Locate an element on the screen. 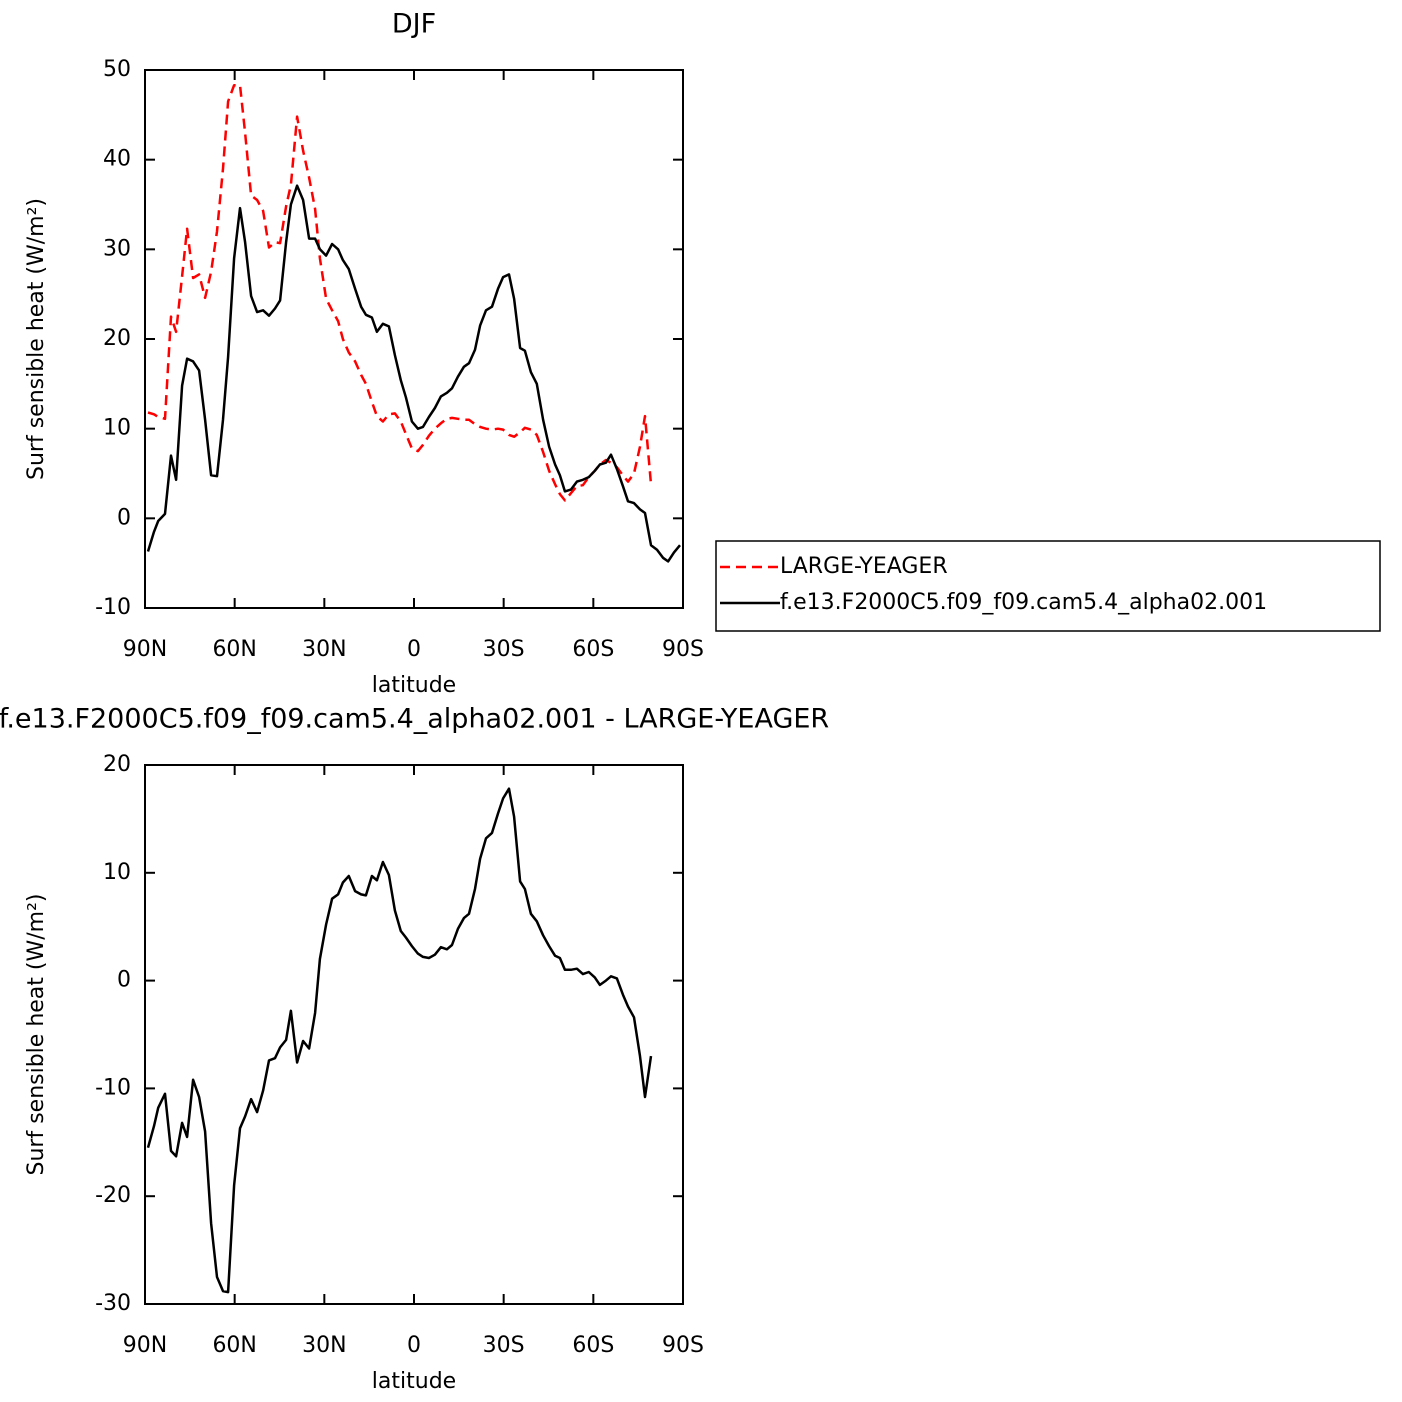  chart-title: DJF is located at coordinates (414, 24).